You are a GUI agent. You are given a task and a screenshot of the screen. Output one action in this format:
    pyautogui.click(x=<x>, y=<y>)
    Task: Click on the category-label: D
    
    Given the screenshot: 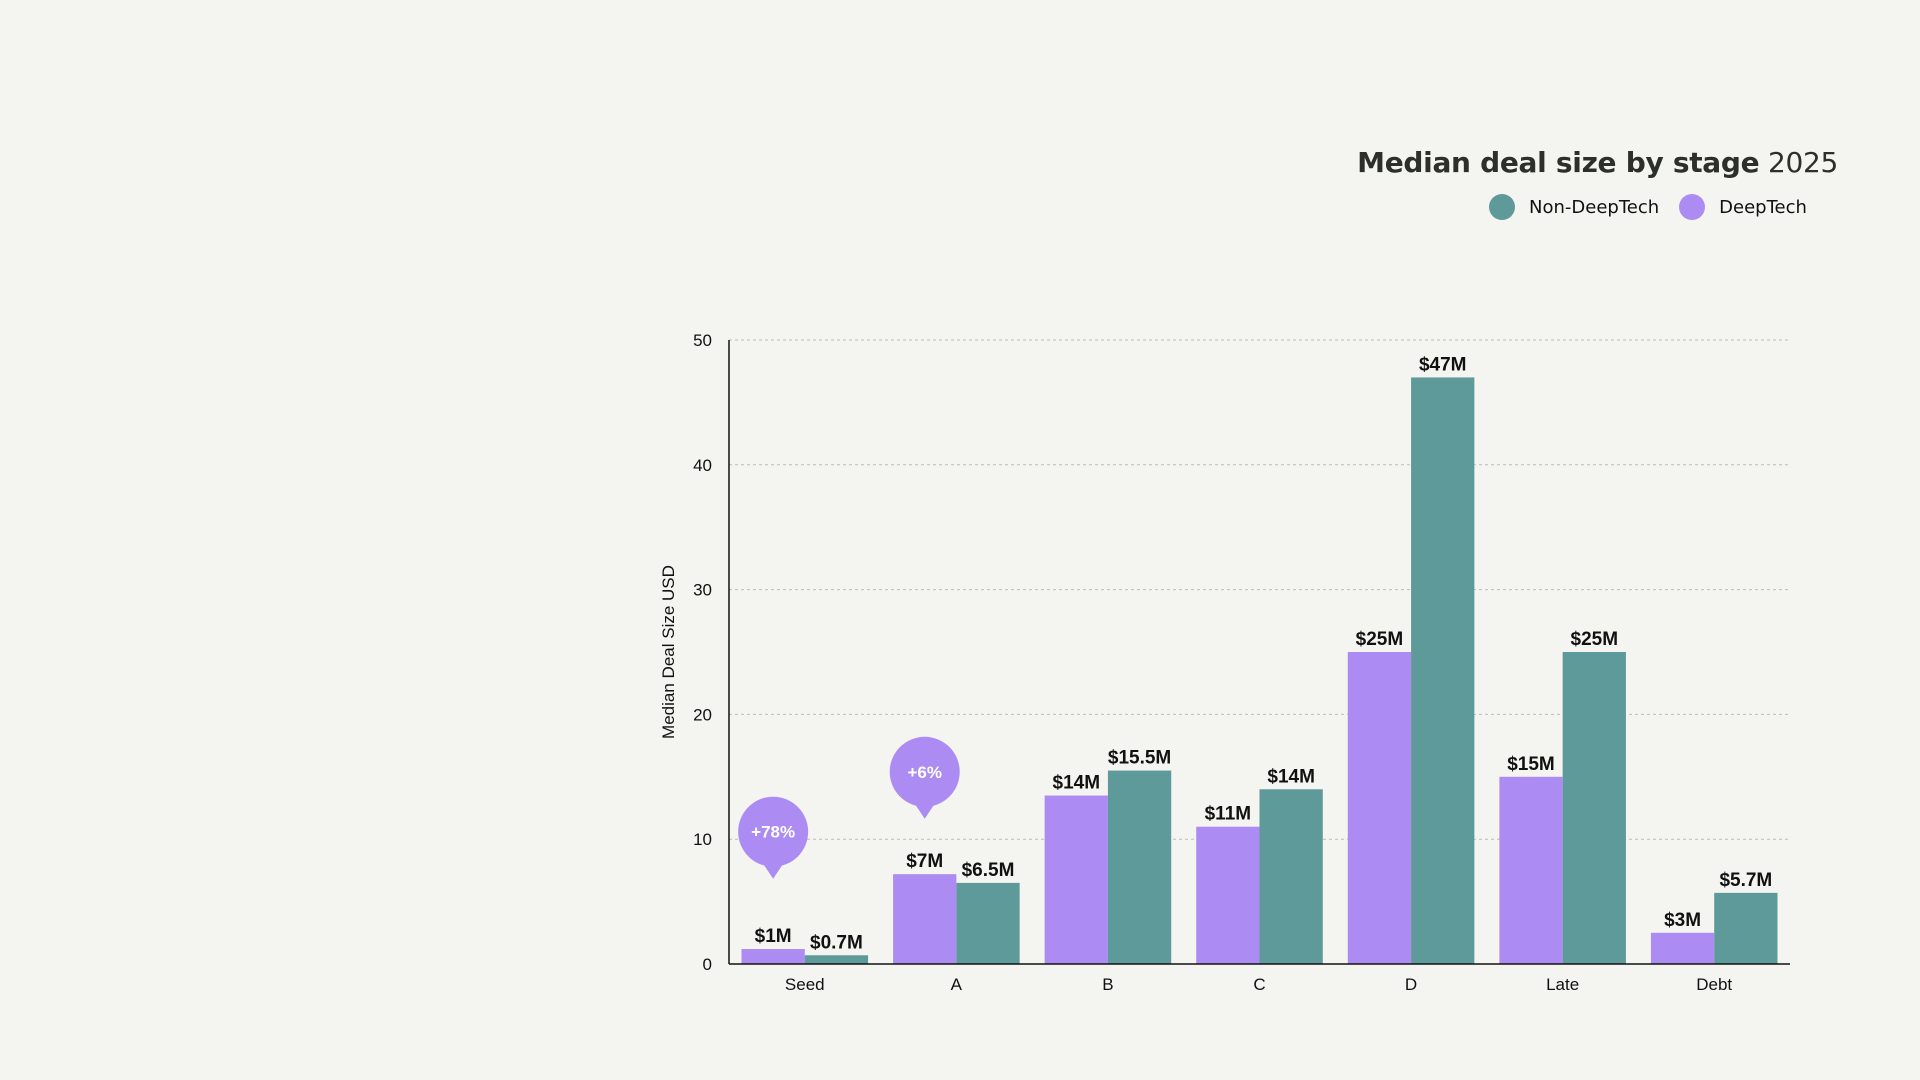 What is the action you would take?
    pyautogui.click(x=1411, y=984)
    